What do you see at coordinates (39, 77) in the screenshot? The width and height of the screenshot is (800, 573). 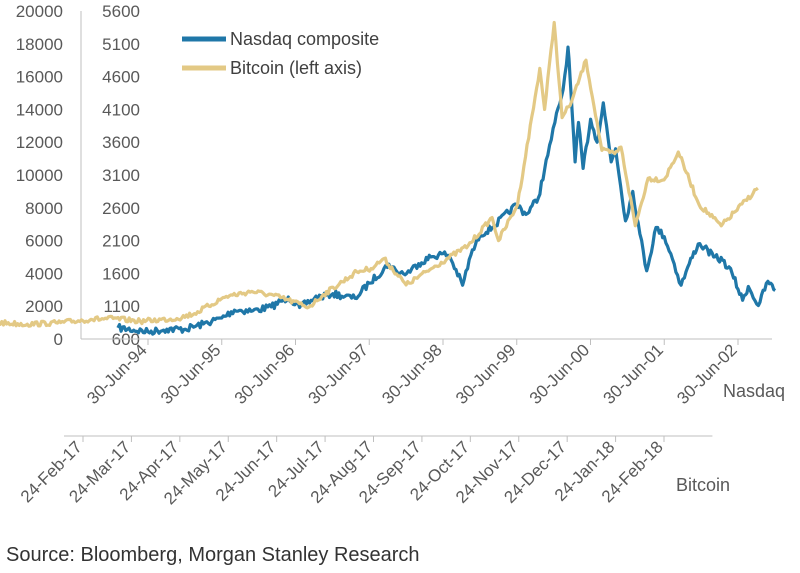 I see `y-left-tick-label: 16000` at bounding box center [39, 77].